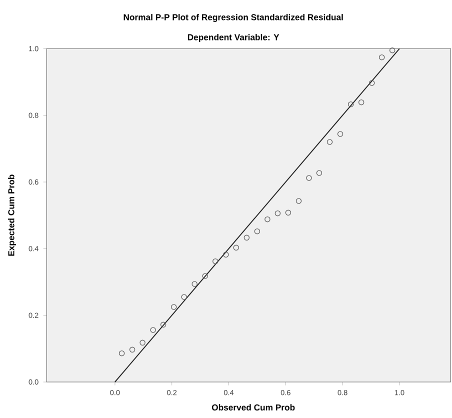 This screenshot has height=418, width=452. Describe the element at coordinates (253, 407) in the screenshot. I see `x-axis-title: Observed Cum Prob` at that location.